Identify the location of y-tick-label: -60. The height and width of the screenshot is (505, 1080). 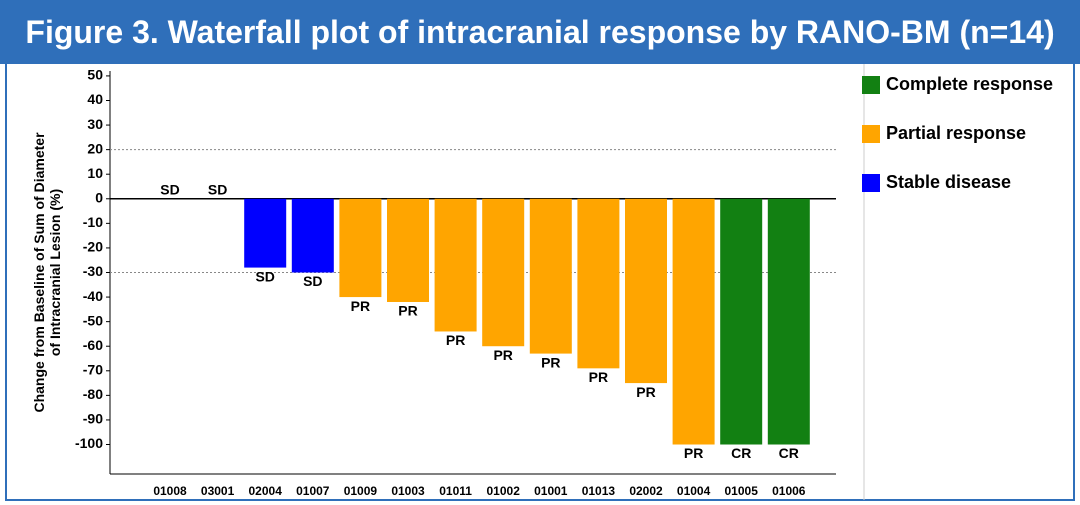
(93, 345).